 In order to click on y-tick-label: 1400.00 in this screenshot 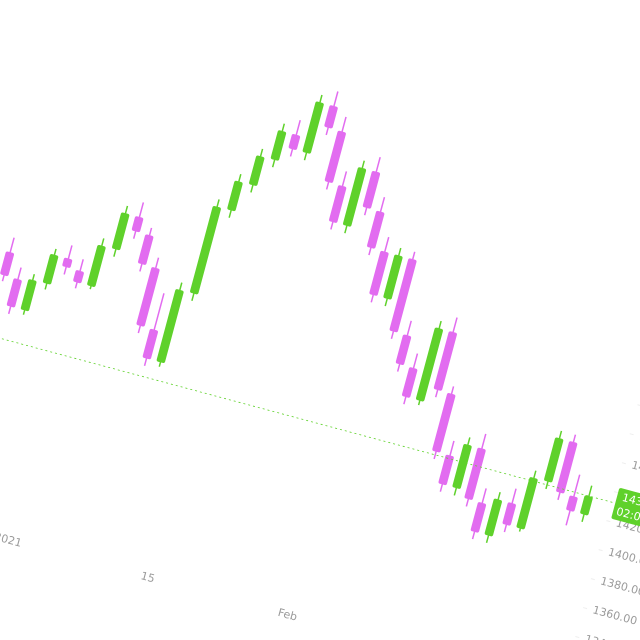, I will do `click(623, 557)`.